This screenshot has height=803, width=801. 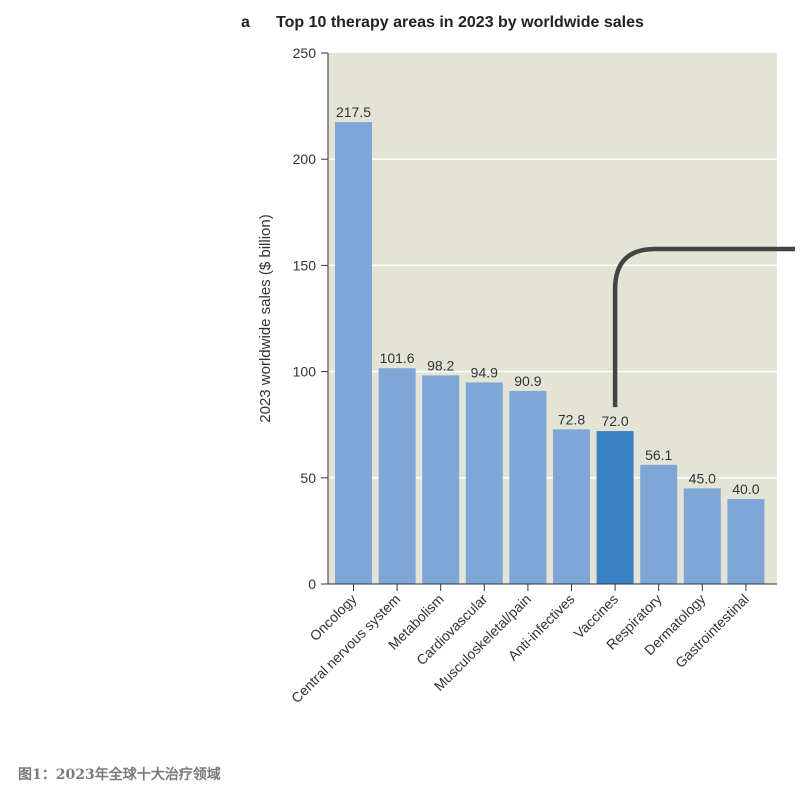 What do you see at coordinates (745, 489) in the screenshot?
I see `data-label: 40.0` at bounding box center [745, 489].